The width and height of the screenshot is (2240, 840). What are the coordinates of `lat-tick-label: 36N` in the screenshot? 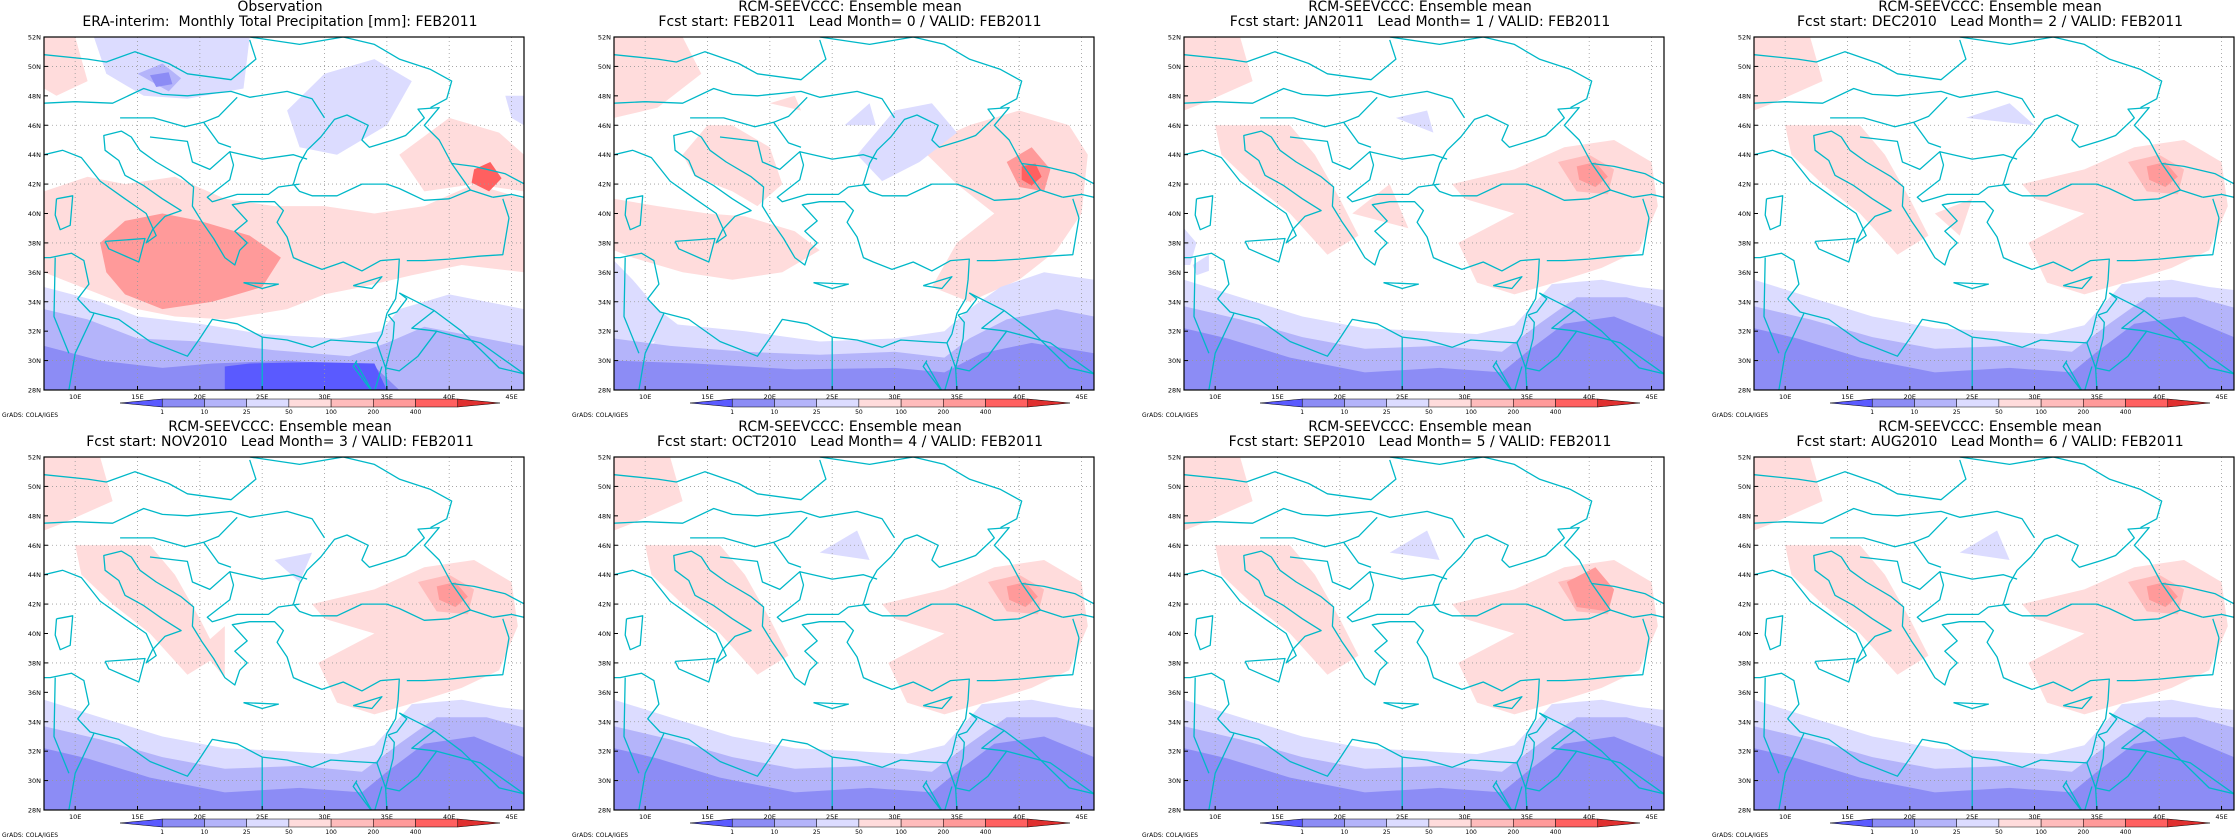 It's located at (34, 693).